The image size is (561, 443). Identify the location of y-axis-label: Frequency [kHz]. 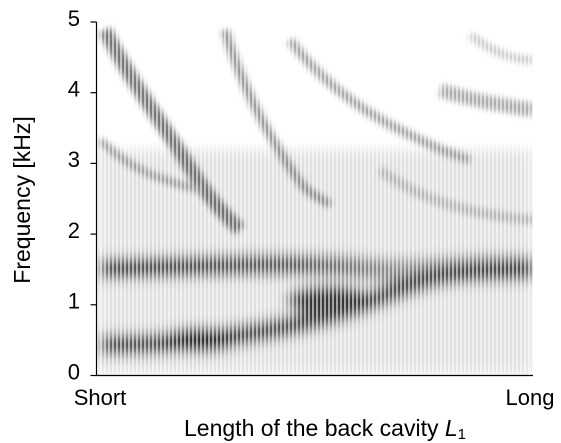
(22, 199).